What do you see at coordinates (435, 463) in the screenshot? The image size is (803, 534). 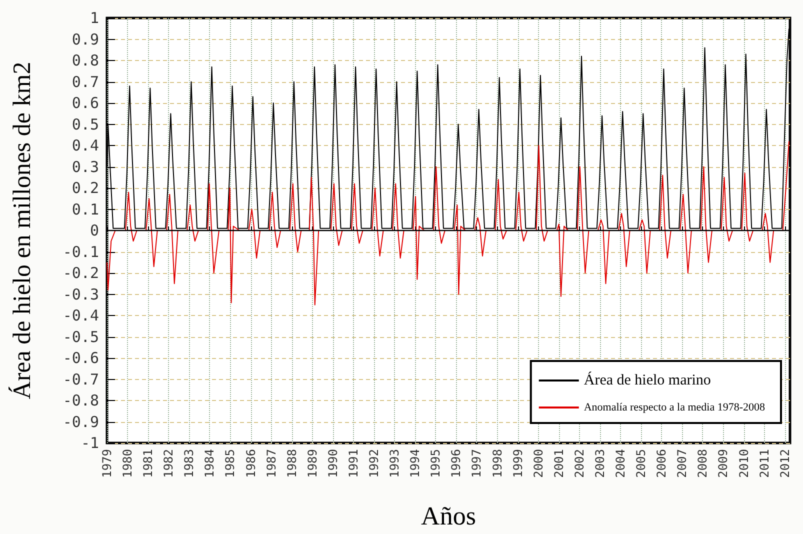 I see `x-tick-label: 1995` at bounding box center [435, 463].